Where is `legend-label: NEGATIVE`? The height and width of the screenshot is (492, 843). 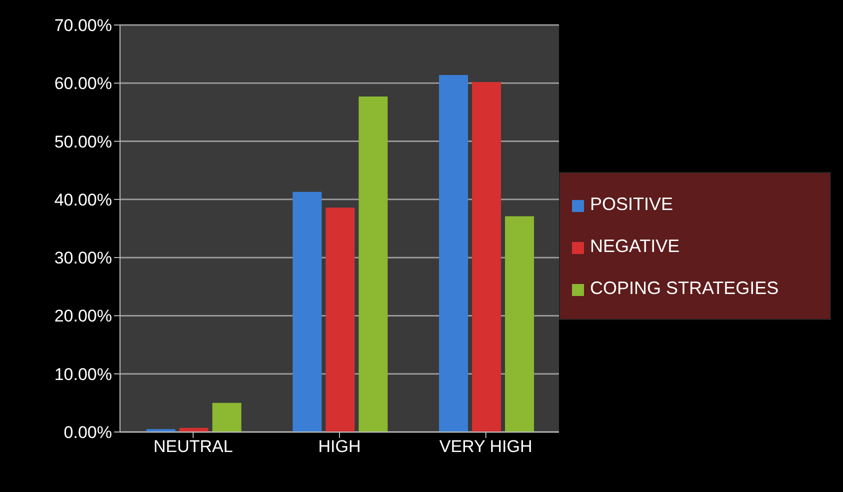
legend-label: NEGATIVE is located at coordinates (635, 246).